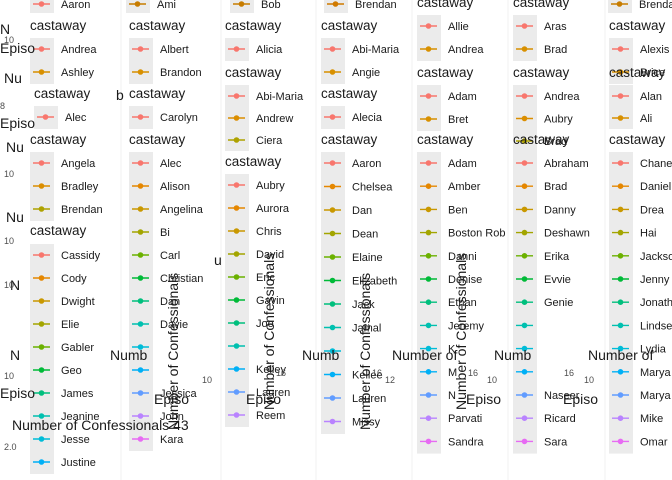  Describe the element at coordinates (181, 279) in the screenshot. I see `legend-label-20-5: Christian` at that location.